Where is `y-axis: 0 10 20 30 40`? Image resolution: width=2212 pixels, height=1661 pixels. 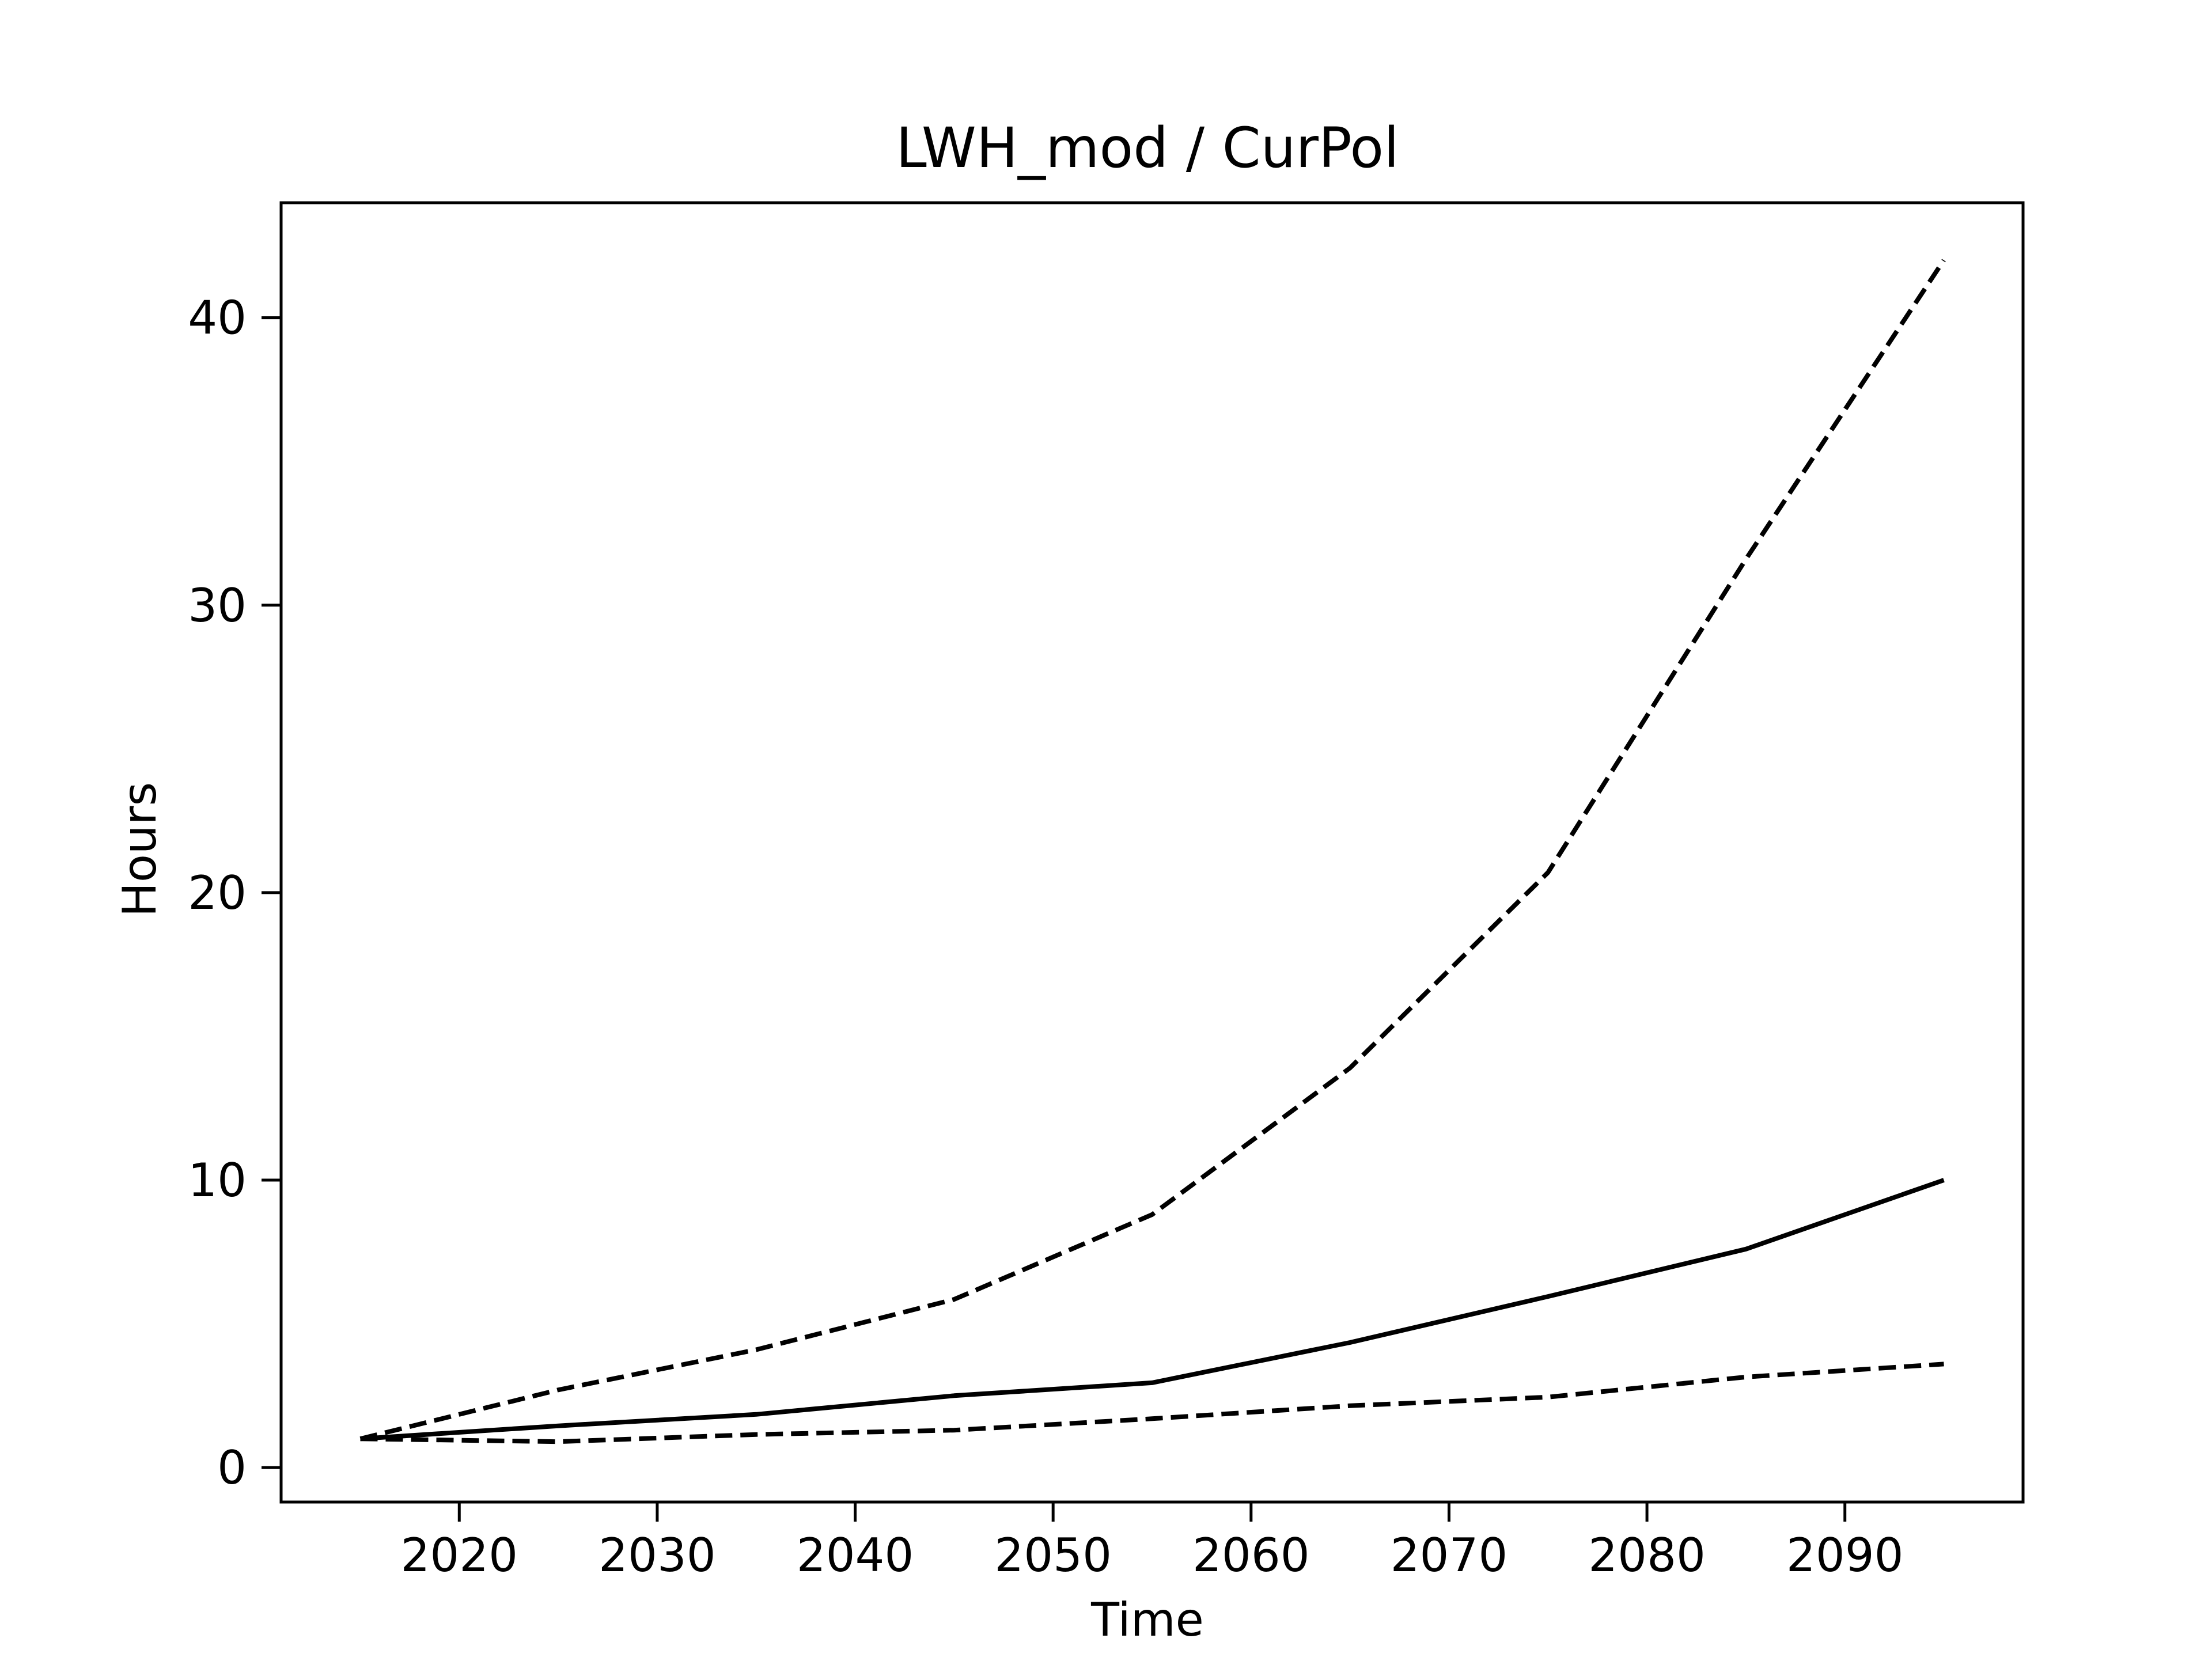
y-axis: 0 10 20 30 40 is located at coordinates (234, 893).